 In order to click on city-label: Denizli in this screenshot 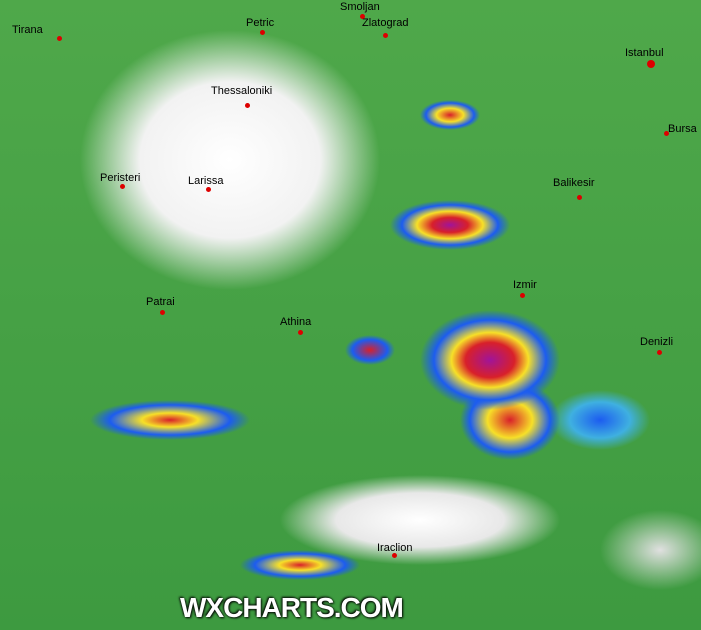, I will do `click(657, 342)`.